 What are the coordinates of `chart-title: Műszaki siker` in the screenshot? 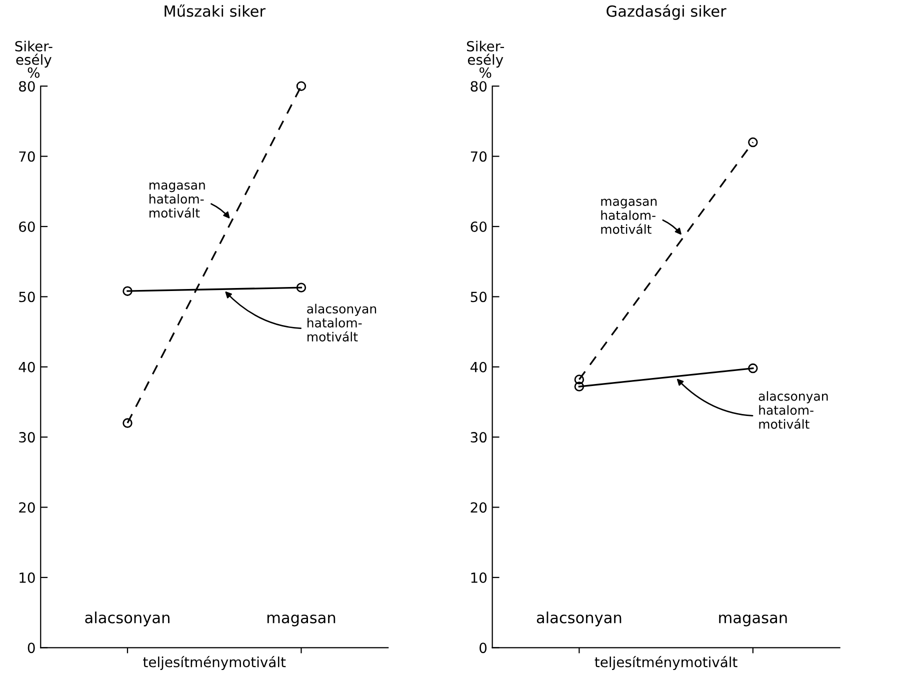 It's located at (215, 10).